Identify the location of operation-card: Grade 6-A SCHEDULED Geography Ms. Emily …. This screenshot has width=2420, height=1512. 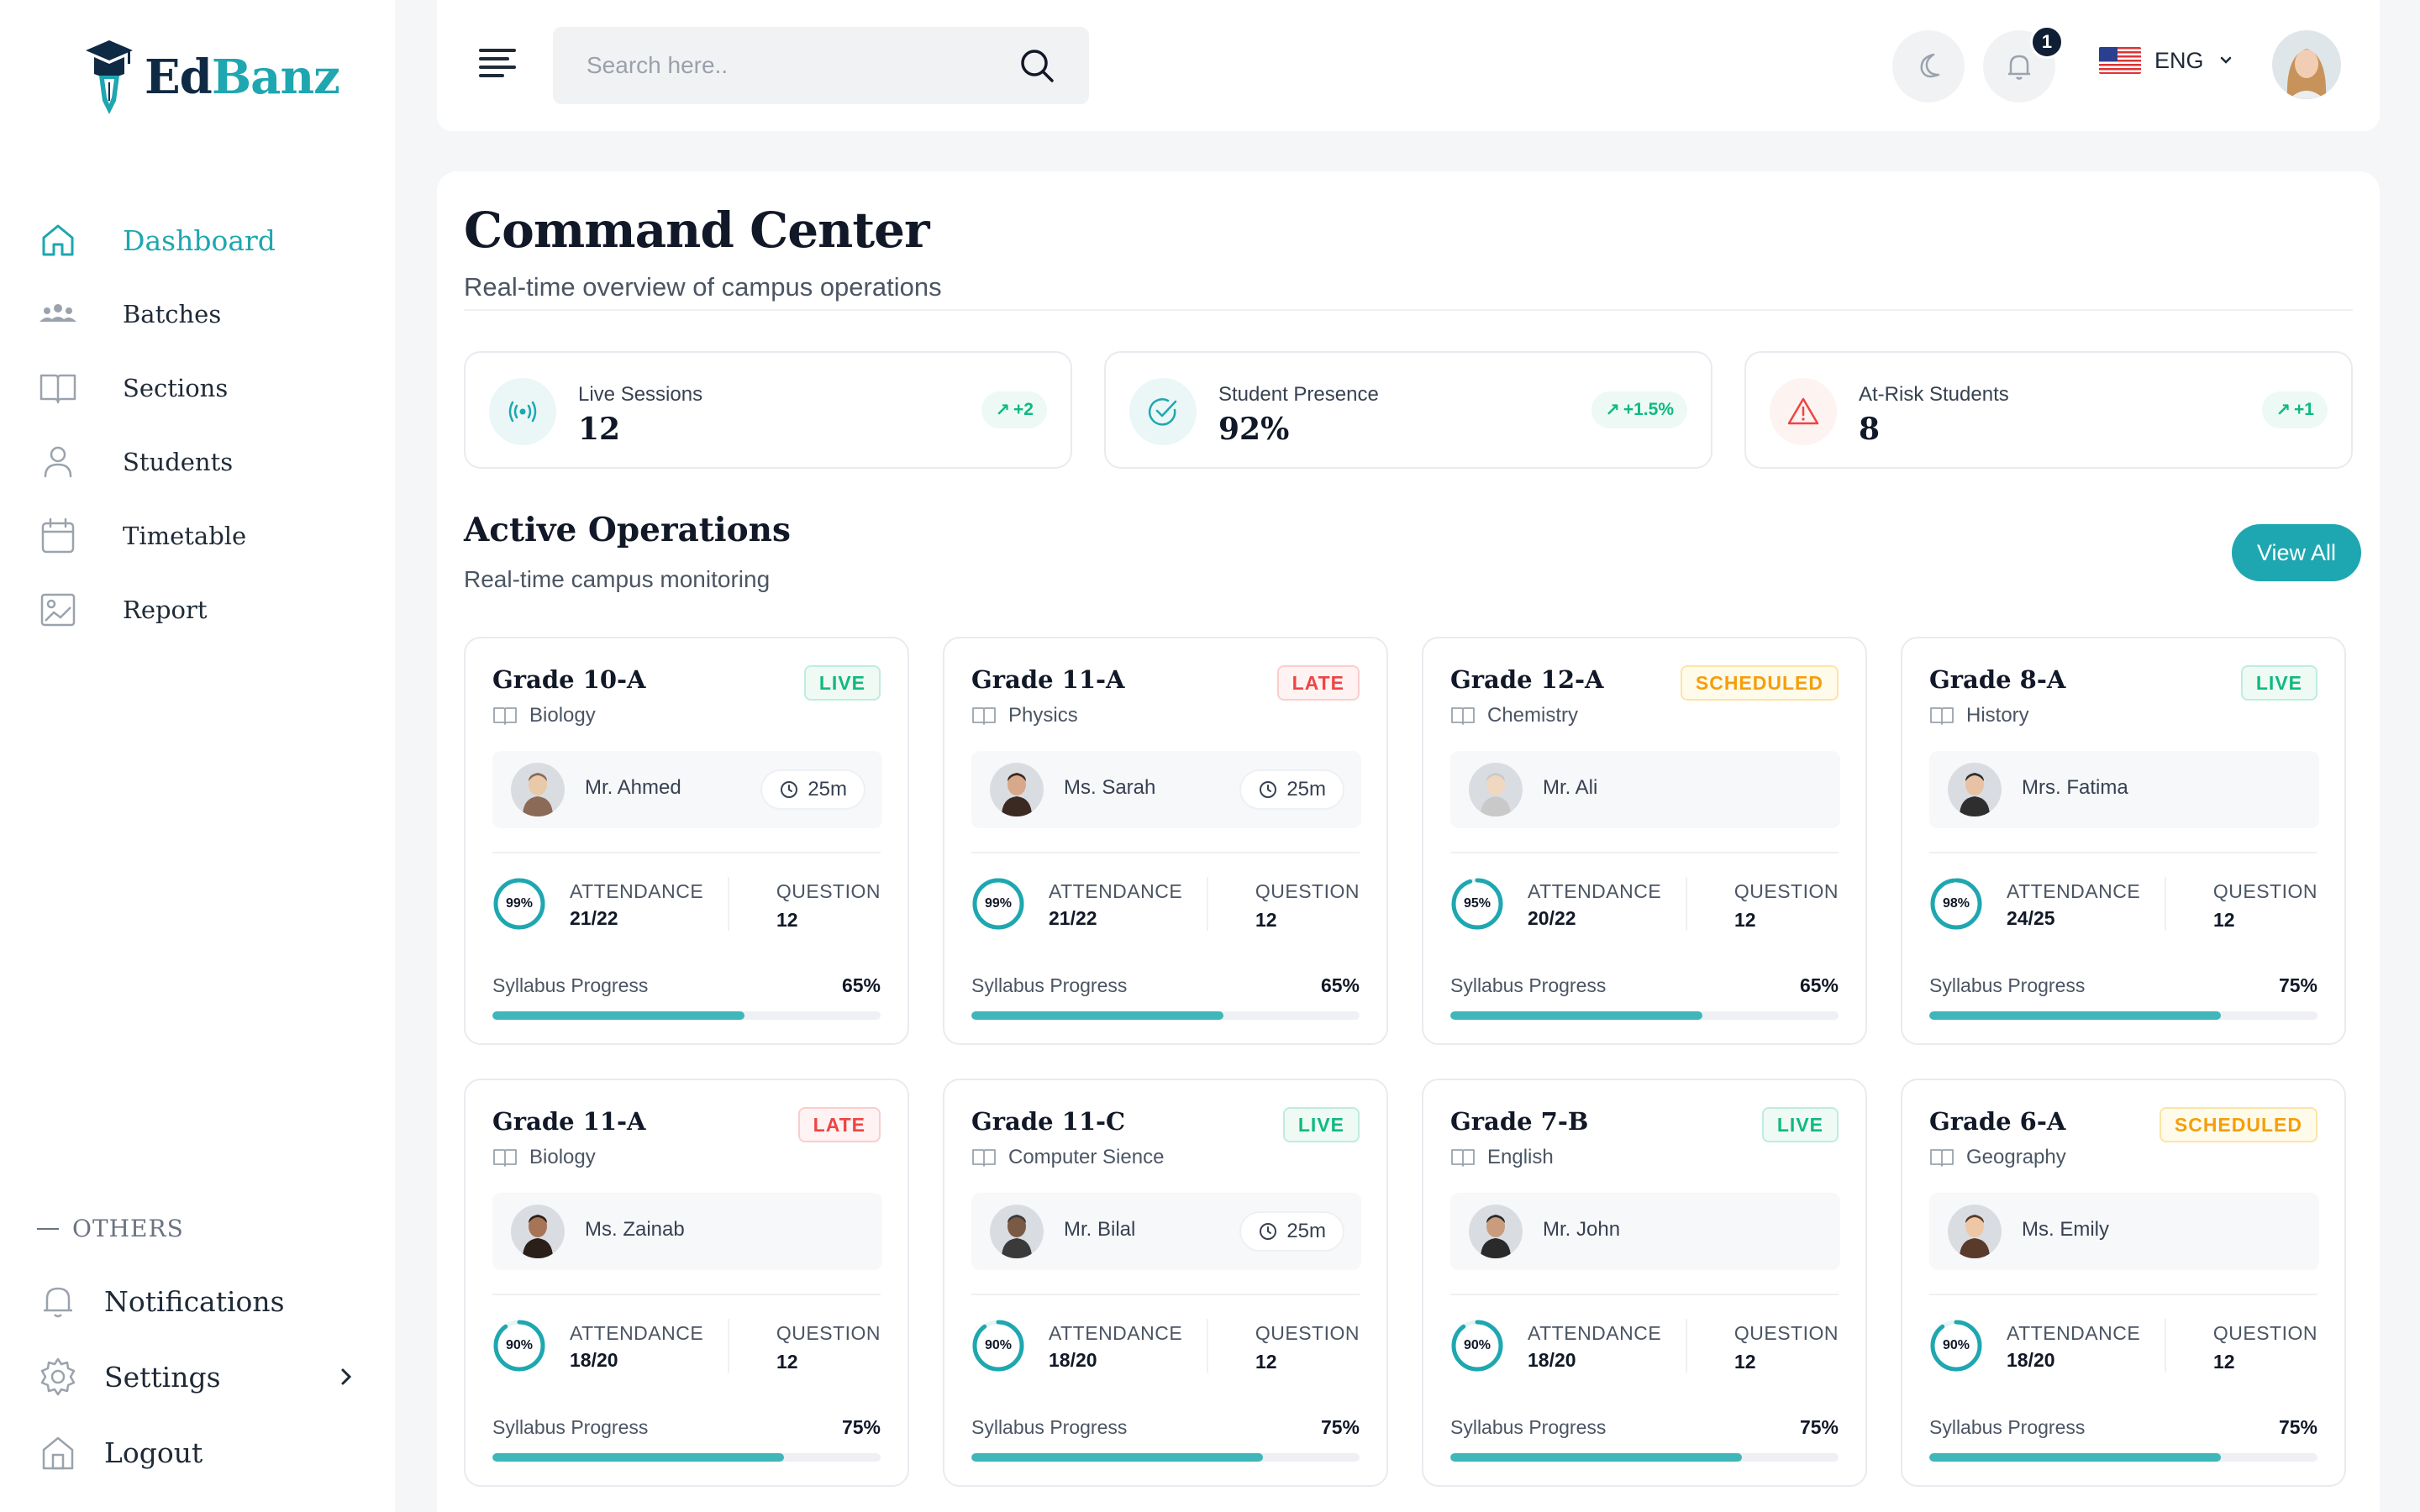
(2123, 1283).